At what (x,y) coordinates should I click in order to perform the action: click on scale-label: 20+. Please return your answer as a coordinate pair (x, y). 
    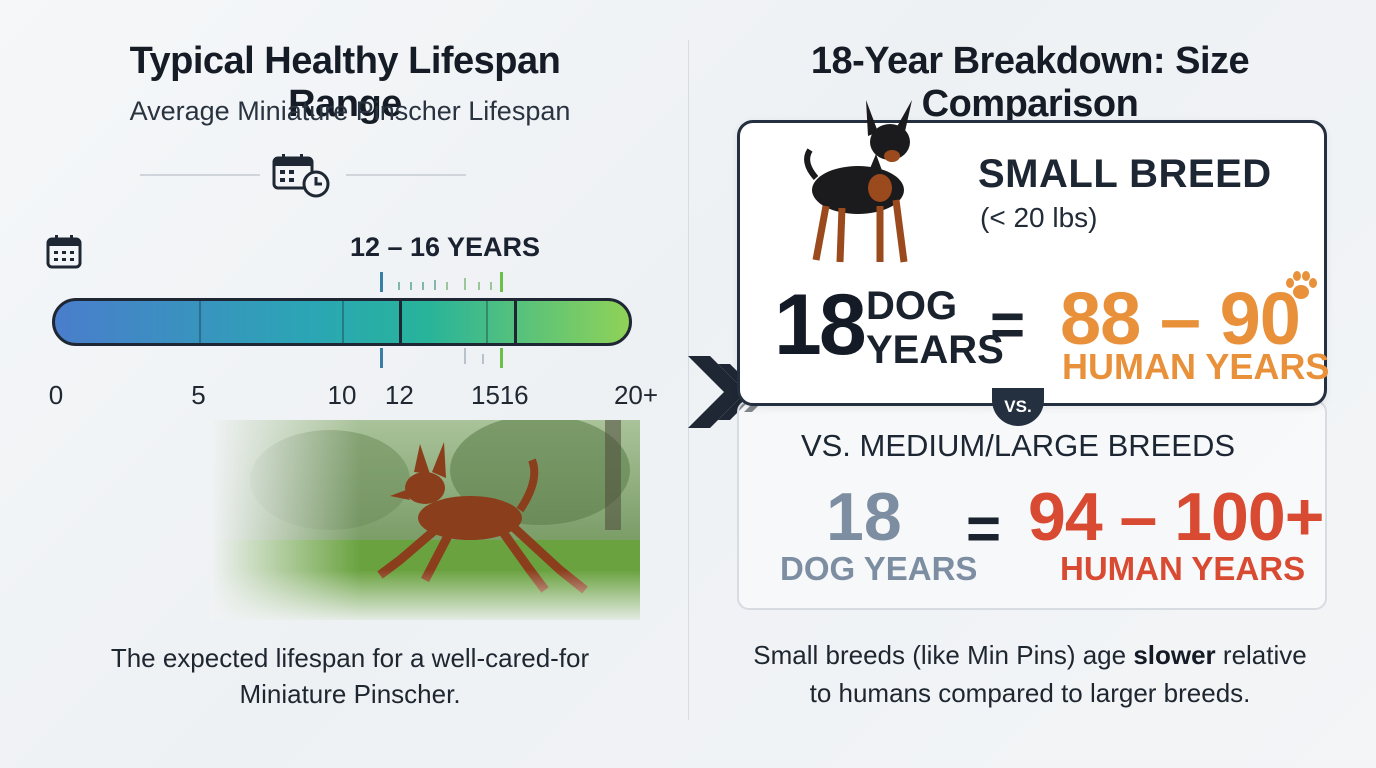
    Looking at the image, I should click on (636, 395).